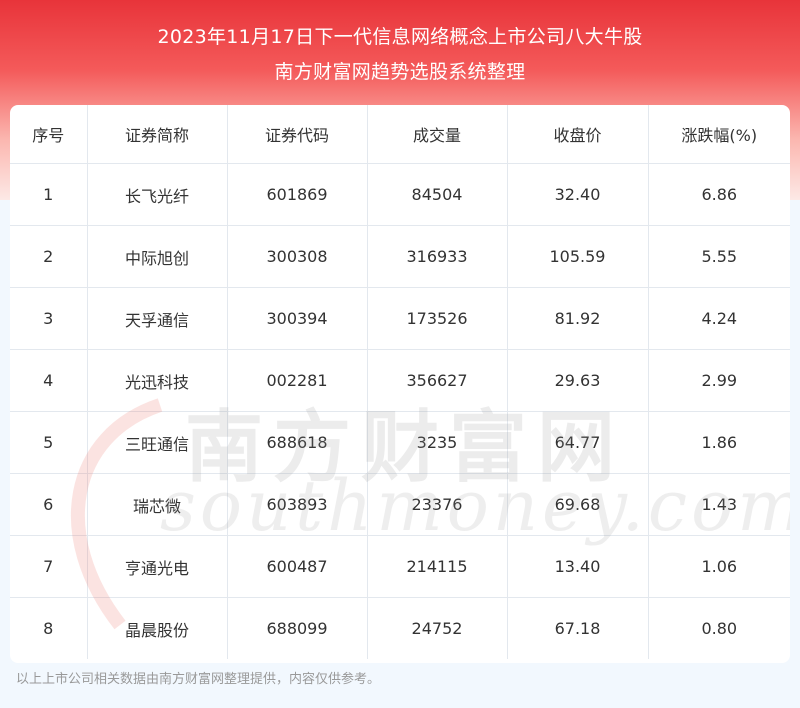 The height and width of the screenshot is (708, 800). I want to click on cell-rank: 2, so click(49, 256).